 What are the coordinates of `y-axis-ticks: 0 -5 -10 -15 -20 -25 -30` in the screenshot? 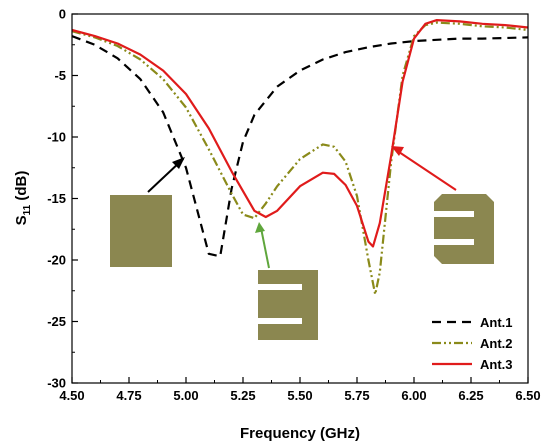 It's located at (62, 199).